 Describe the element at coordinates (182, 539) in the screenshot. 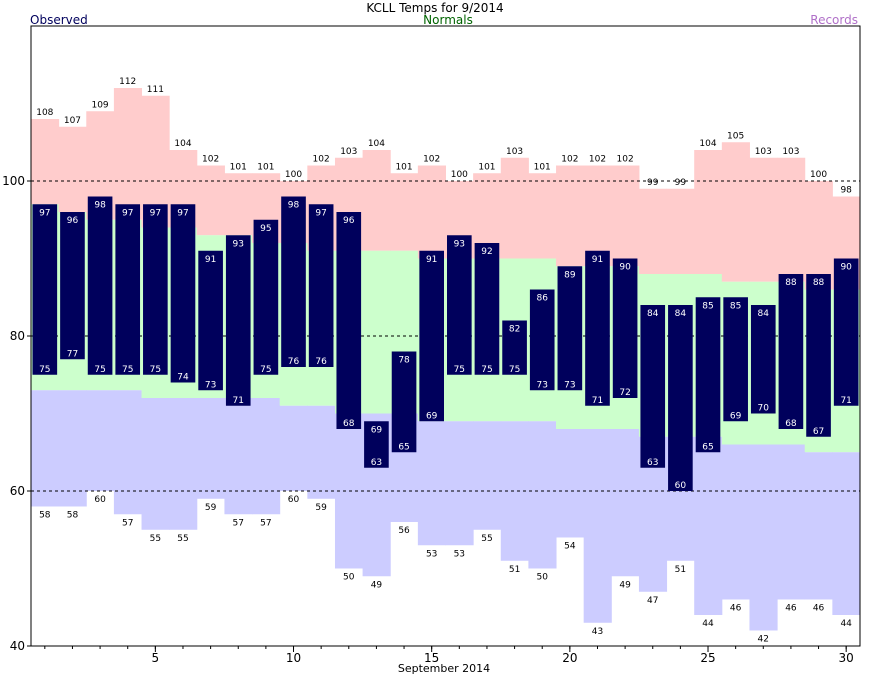

I see `record-low-label: 55` at that location.